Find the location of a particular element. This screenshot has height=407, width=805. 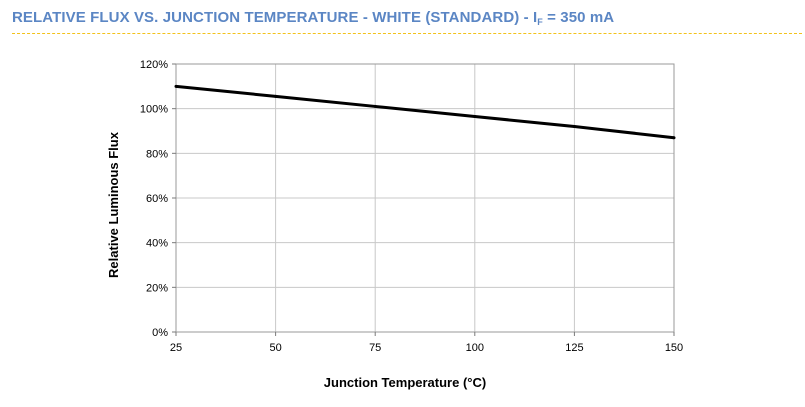

x-tick-label: 50 is located at coordinates (275, 348).